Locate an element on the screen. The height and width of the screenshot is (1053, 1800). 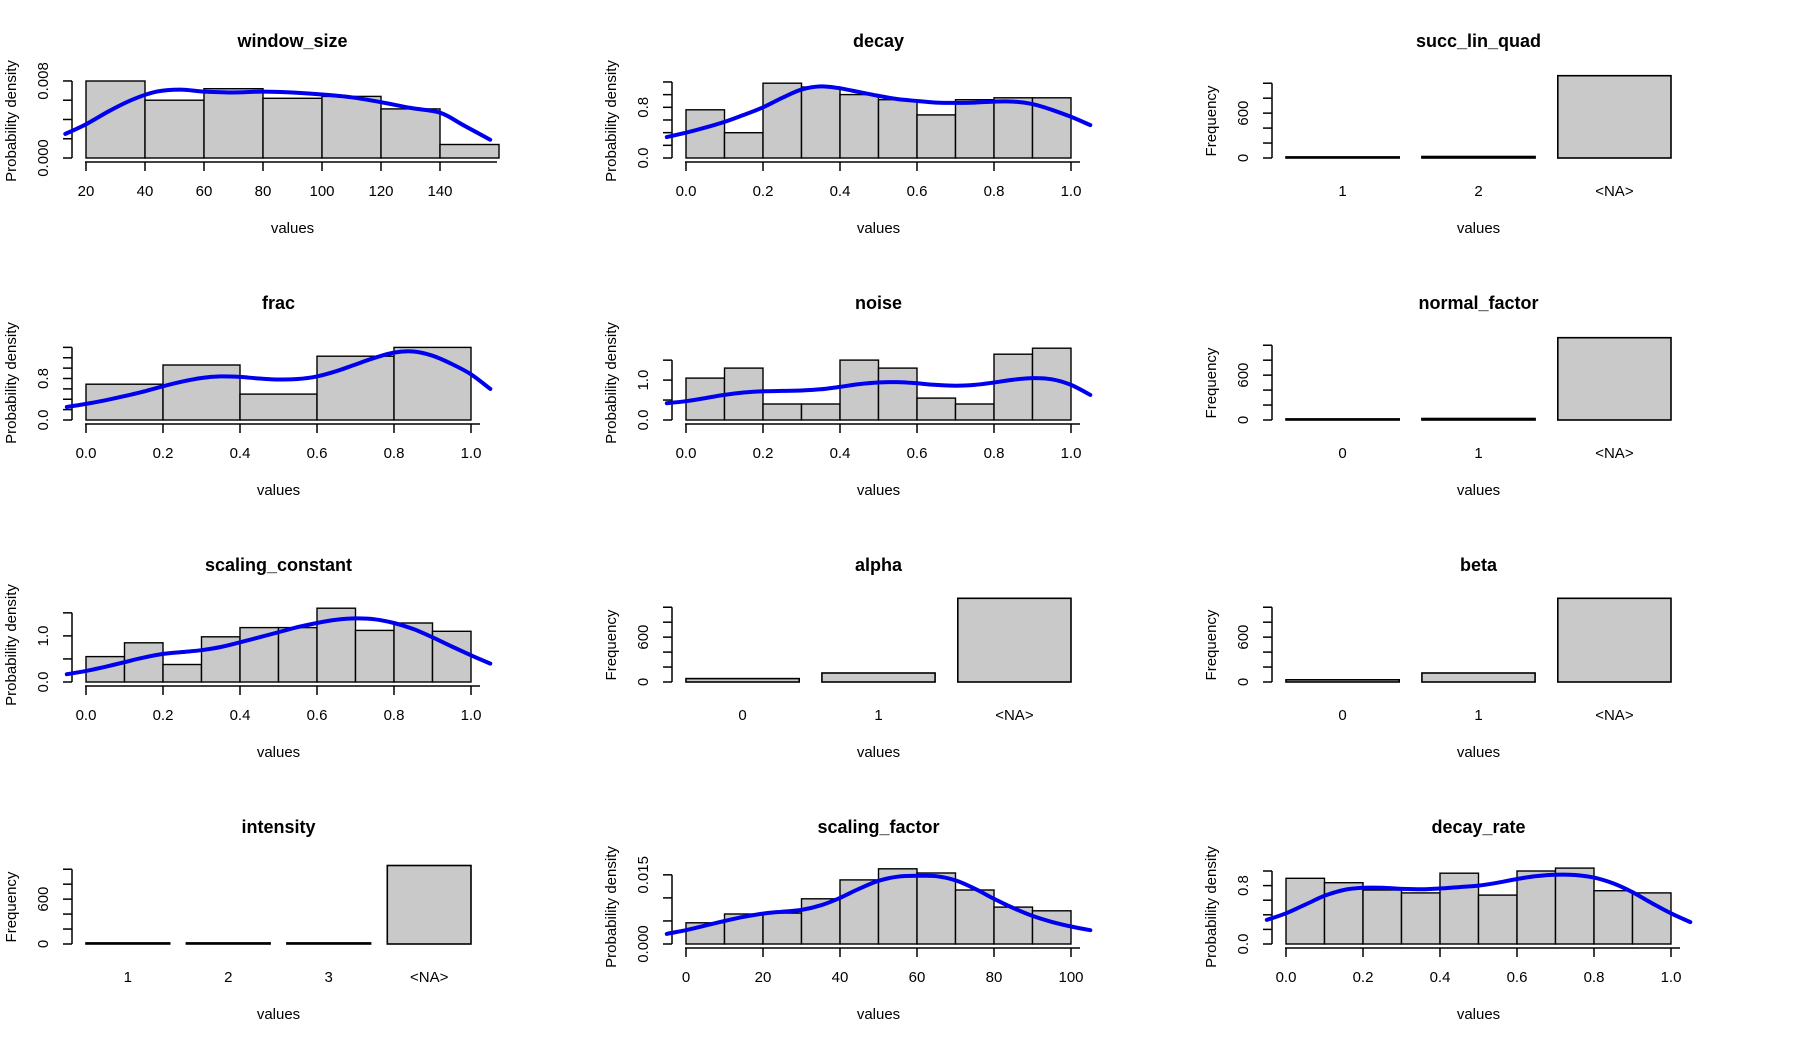
x-tick-label: 0.2 is located at coordinates (763, 453).